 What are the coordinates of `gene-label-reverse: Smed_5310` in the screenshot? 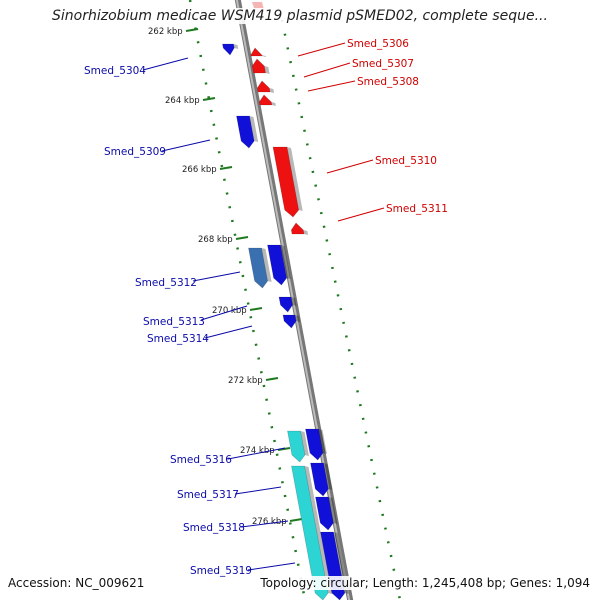 It's located at (406, 161).